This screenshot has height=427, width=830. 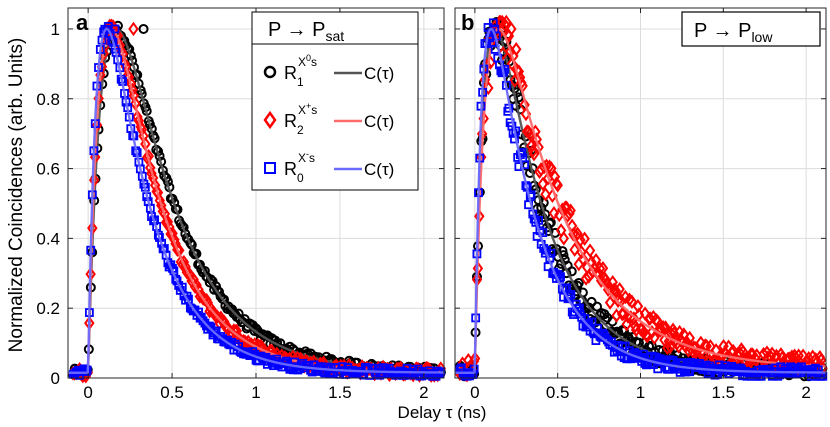 What do you see at coordinates (300, 68) in the screenshot?
I see `legend-label: RX0s` at bounding box center [300, 68].